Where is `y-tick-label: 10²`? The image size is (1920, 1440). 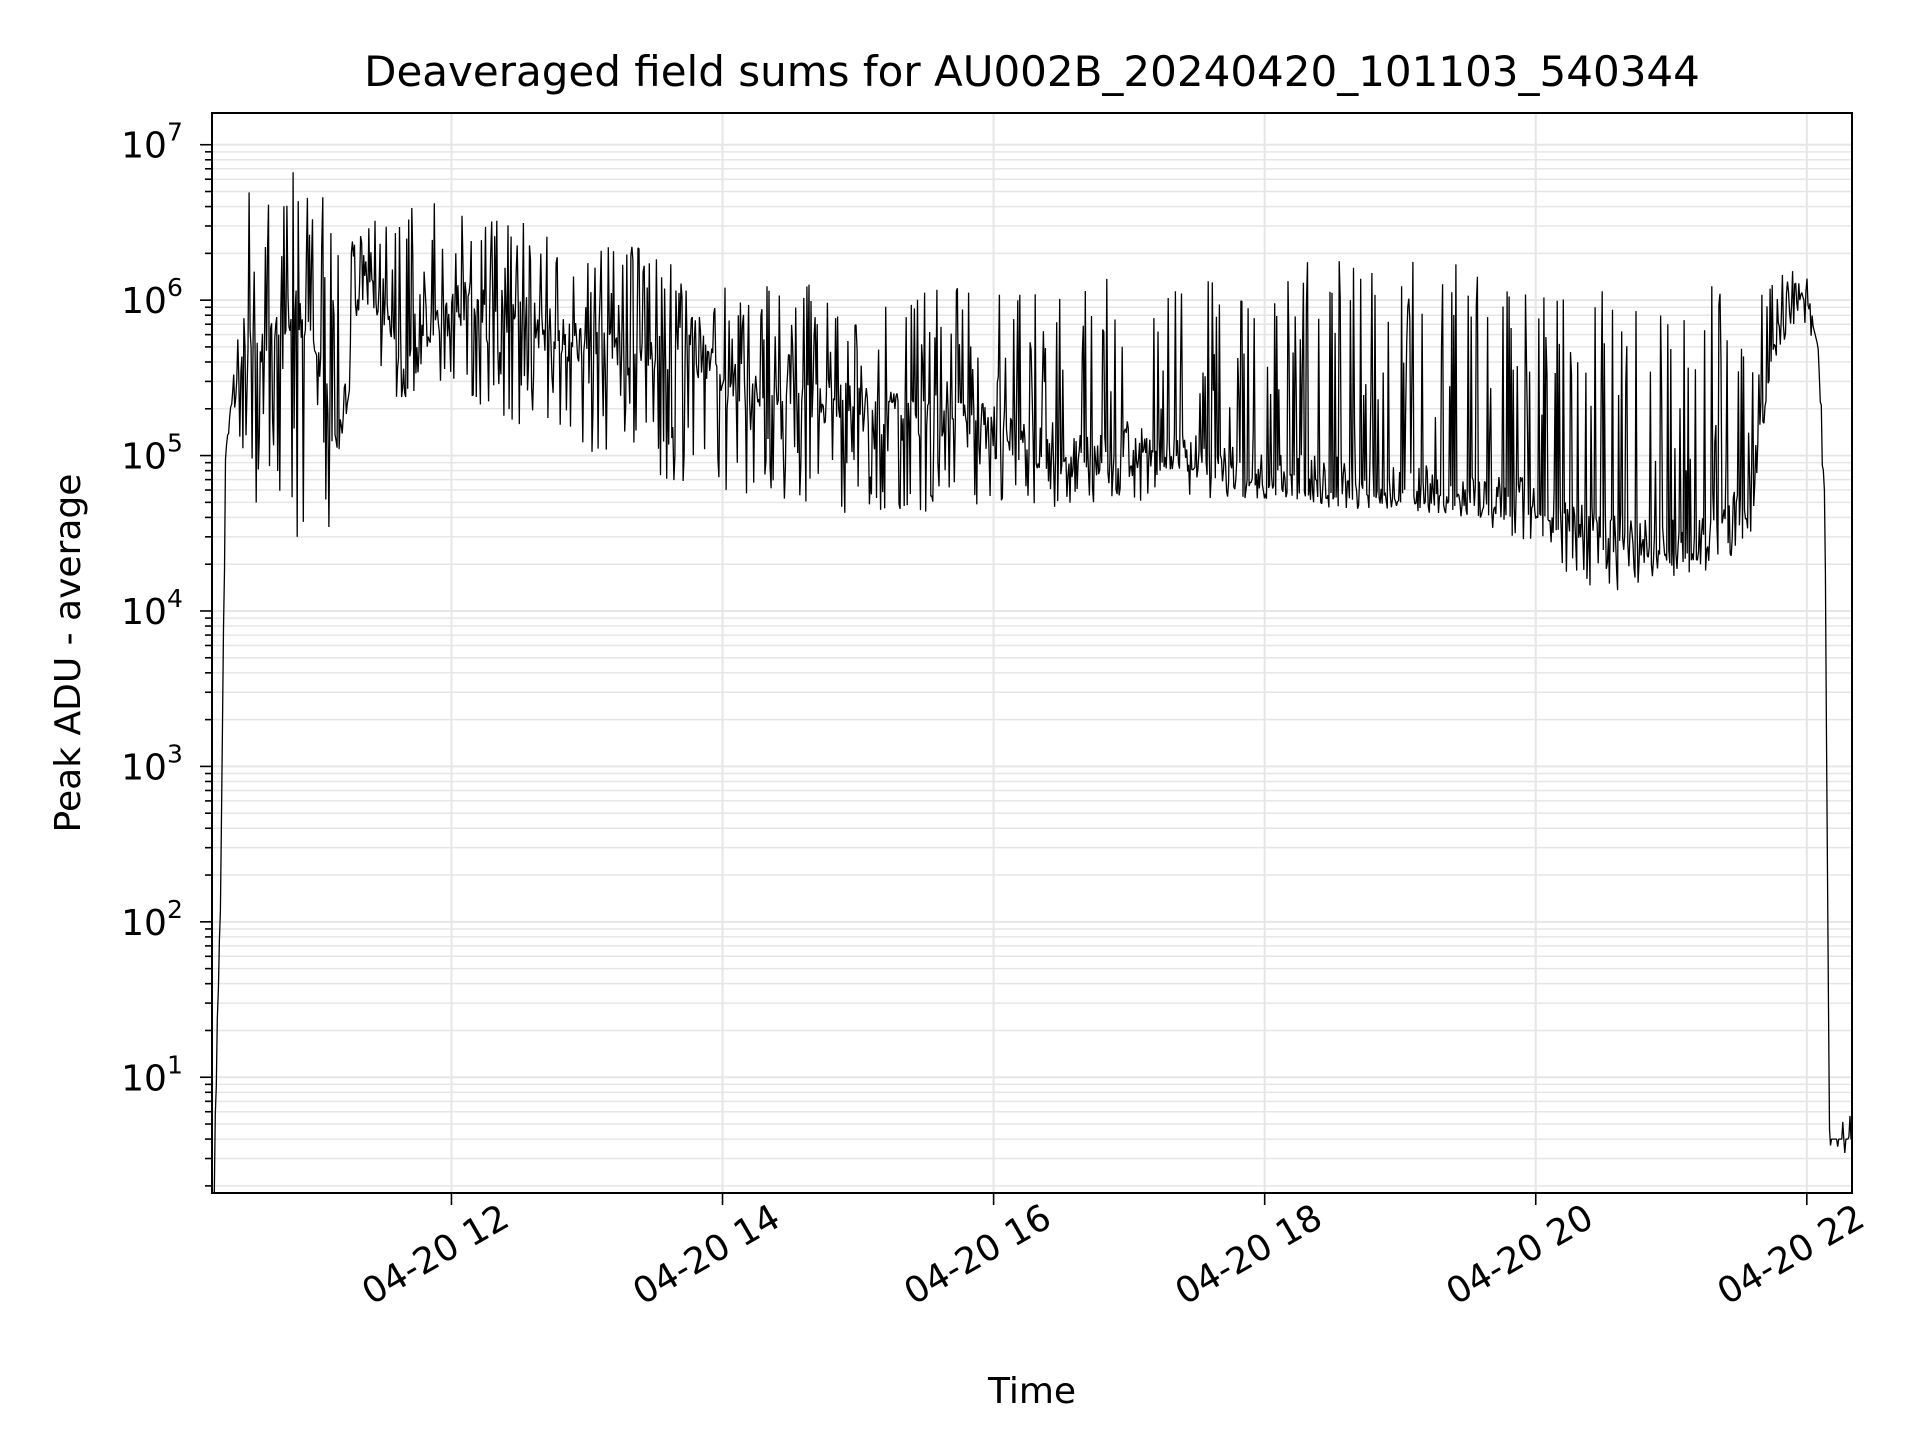
y-tick-label: 10² is located at coordinates (152, 919).